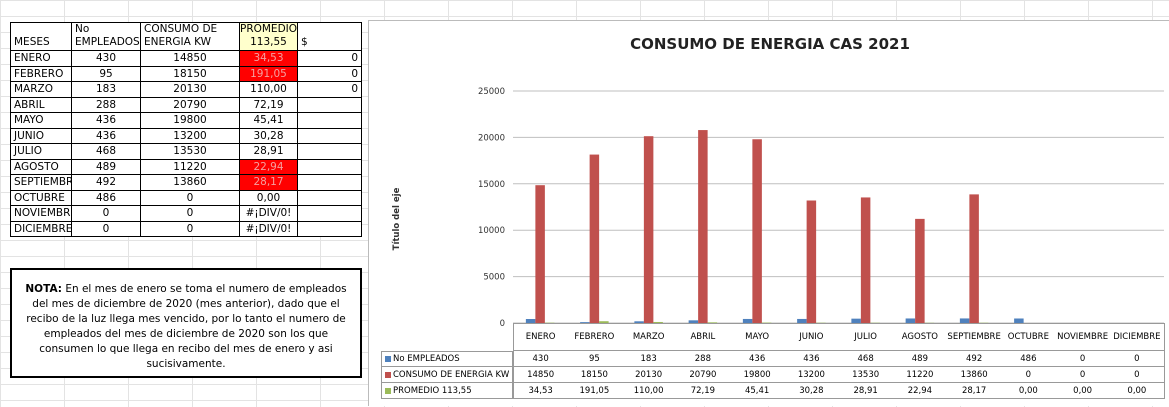 The height and width of the screenshot is (407, 1169). Describe the element at coordinates (269, 214) in the screenshot. I see `table-cell: #¡DIV/0!` at that location.